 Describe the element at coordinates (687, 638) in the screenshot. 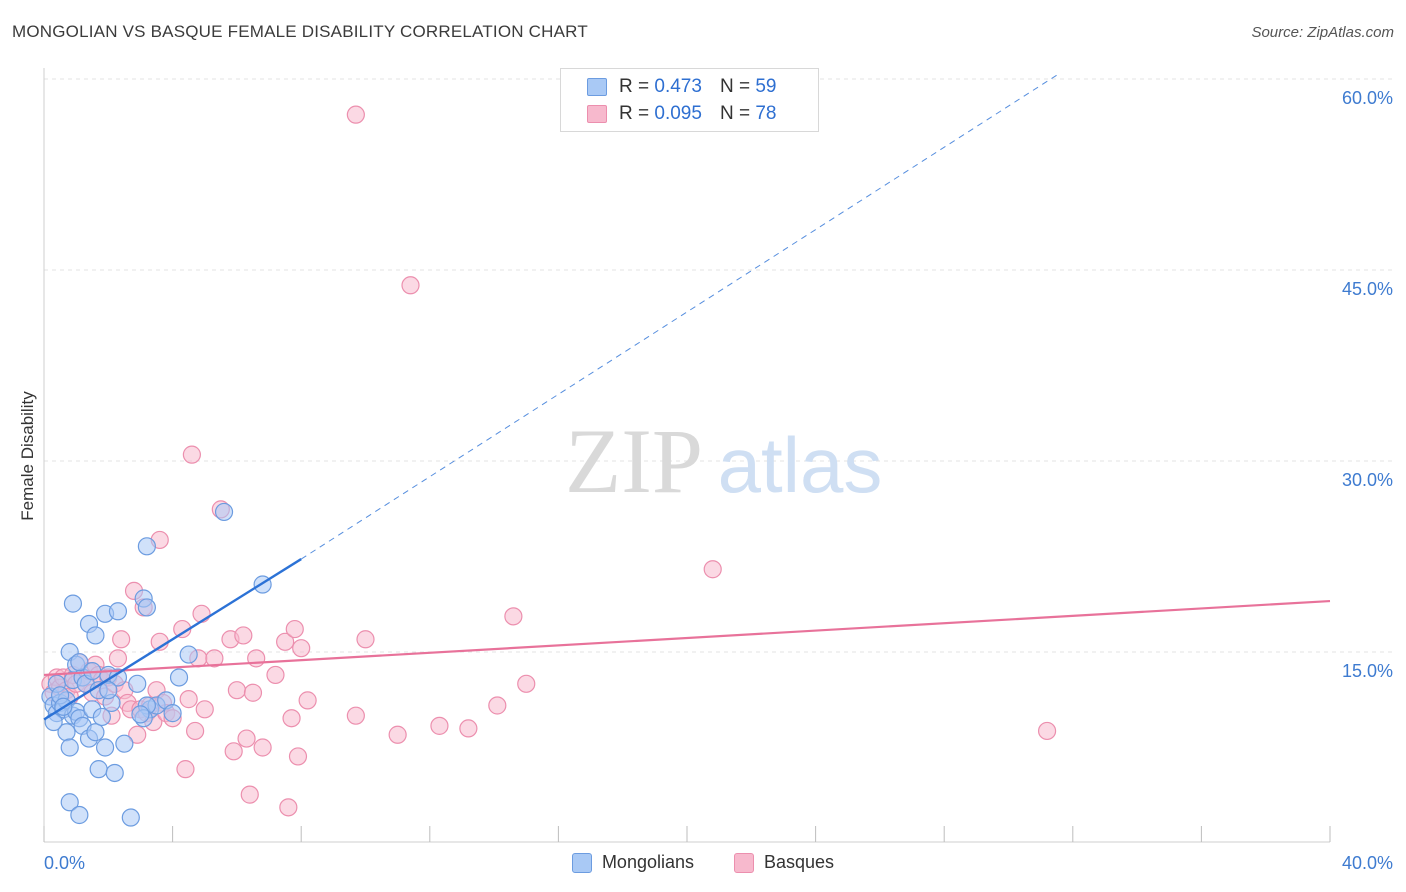

I see `basques-trend-line` at that location.